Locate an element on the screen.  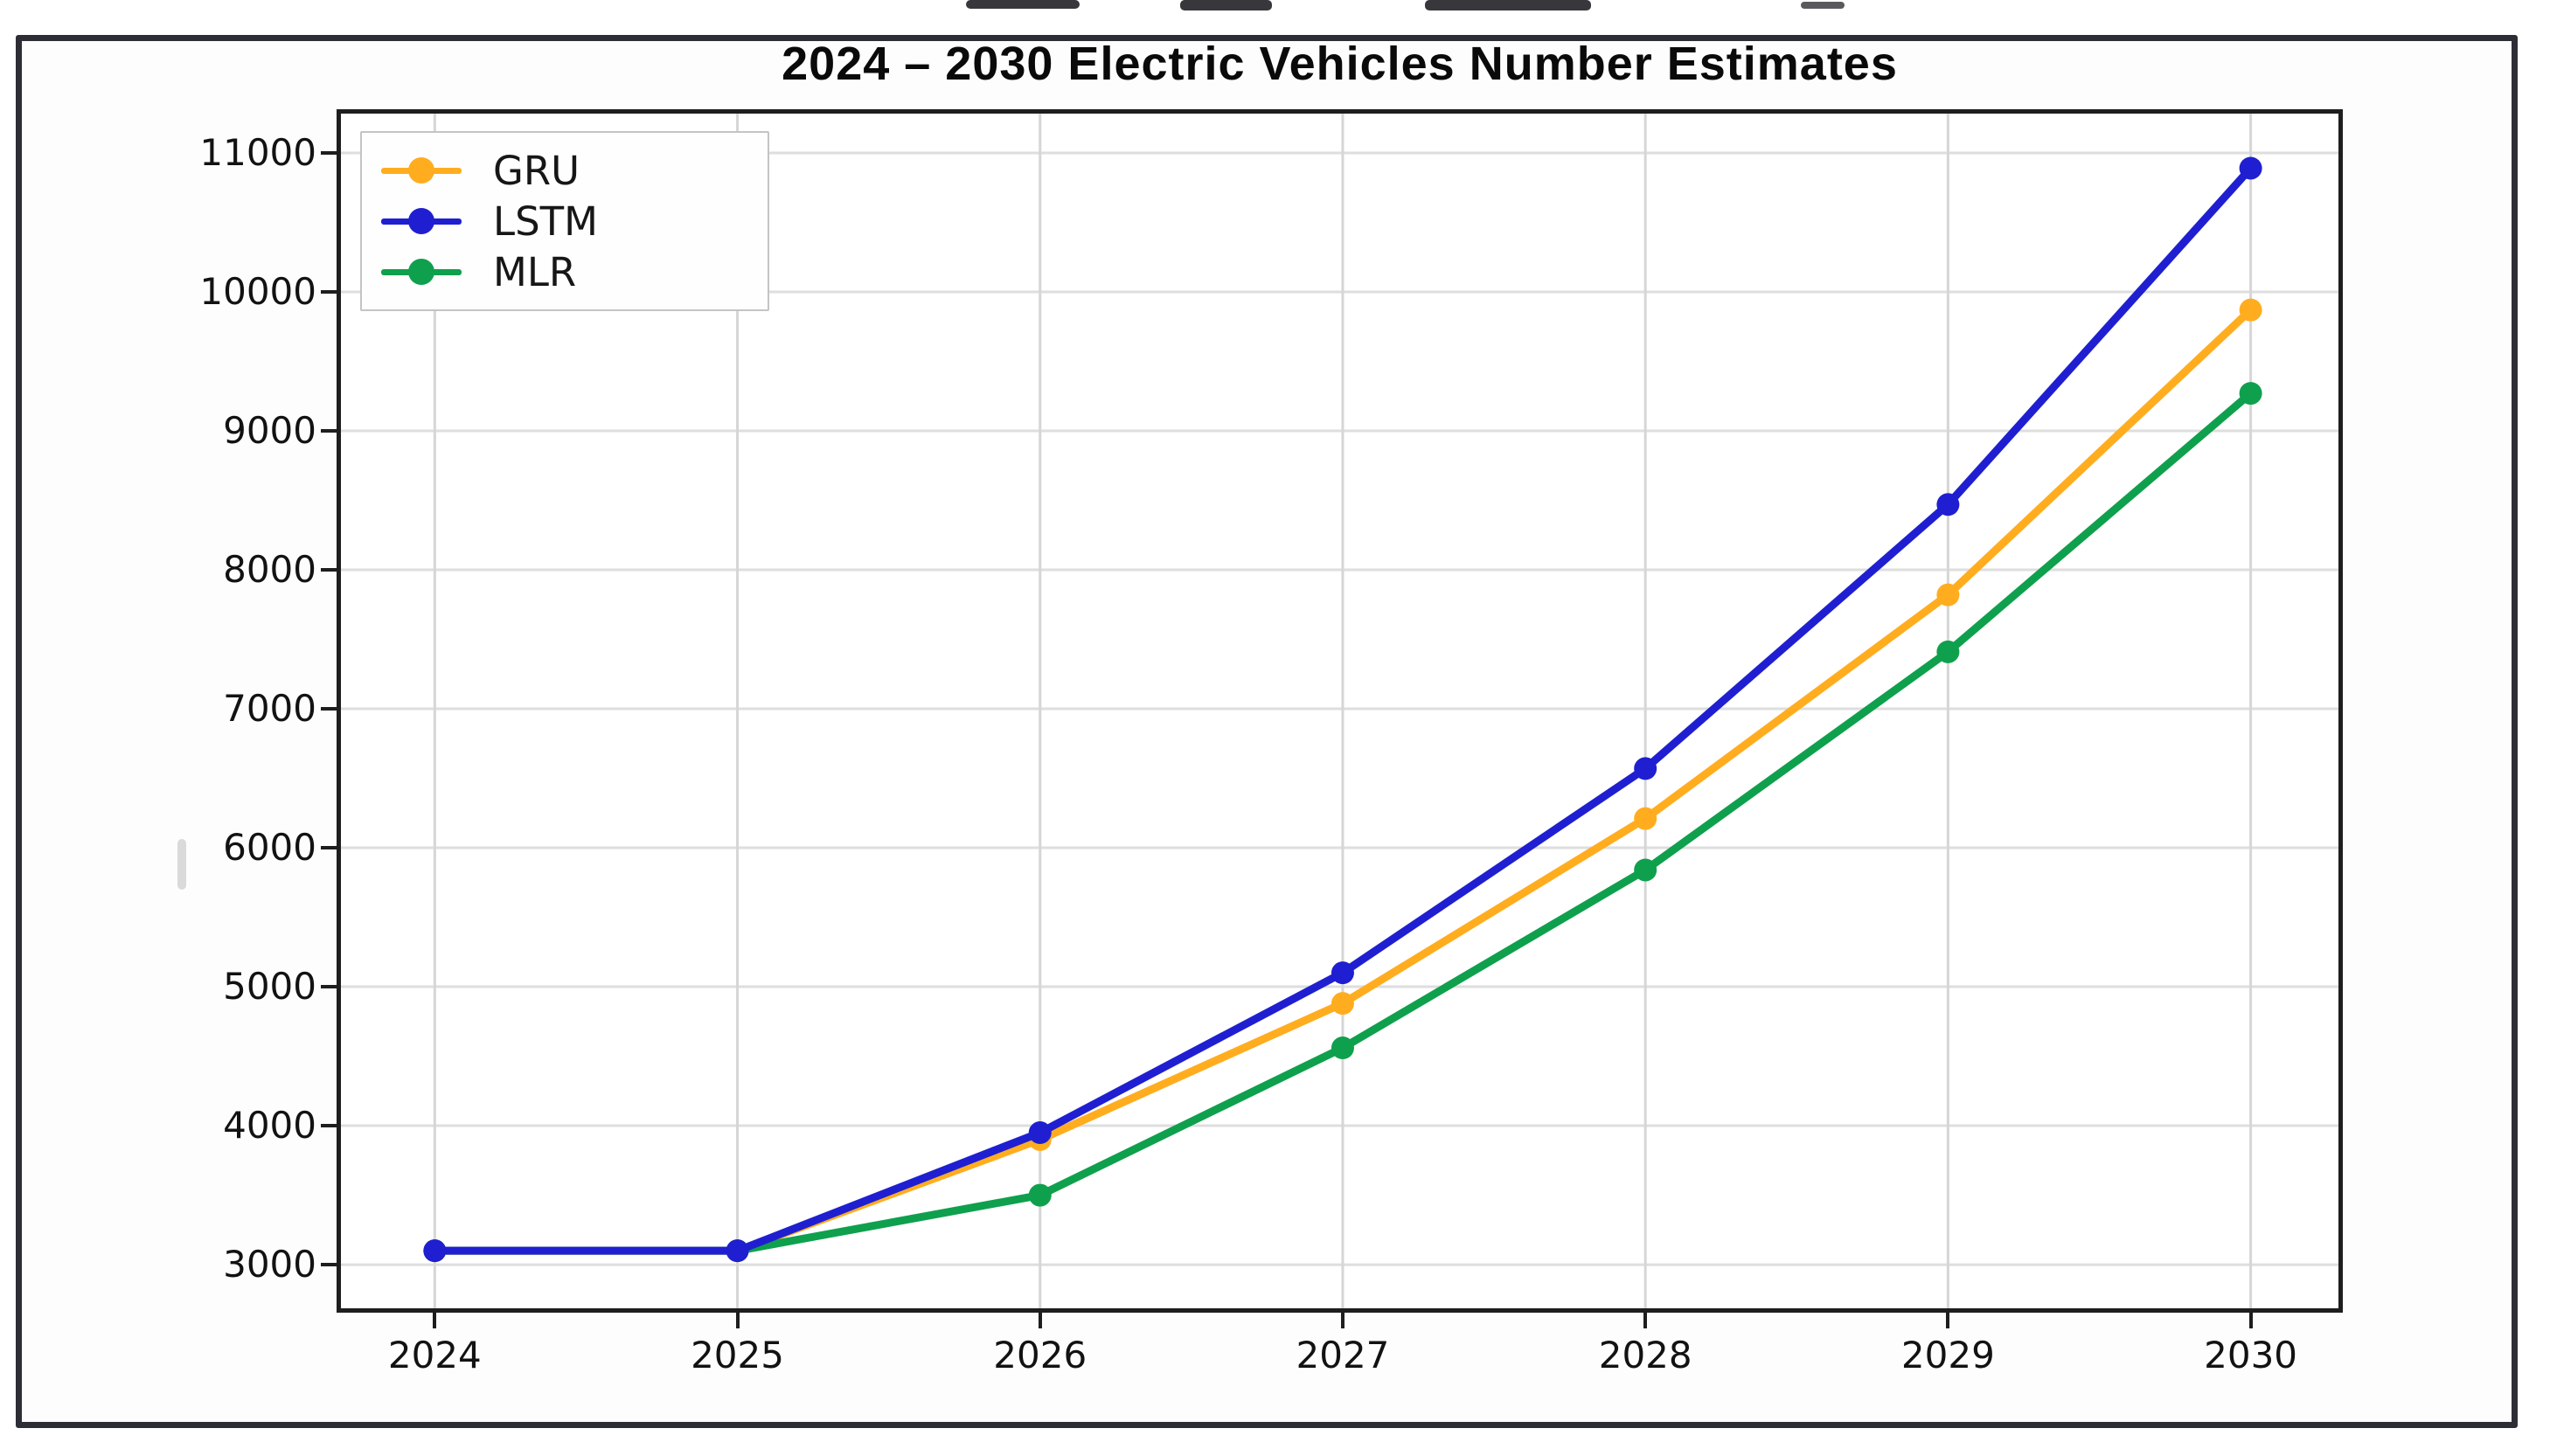
x-tick-label: 2030 is located at coordinates (2251, 1355).